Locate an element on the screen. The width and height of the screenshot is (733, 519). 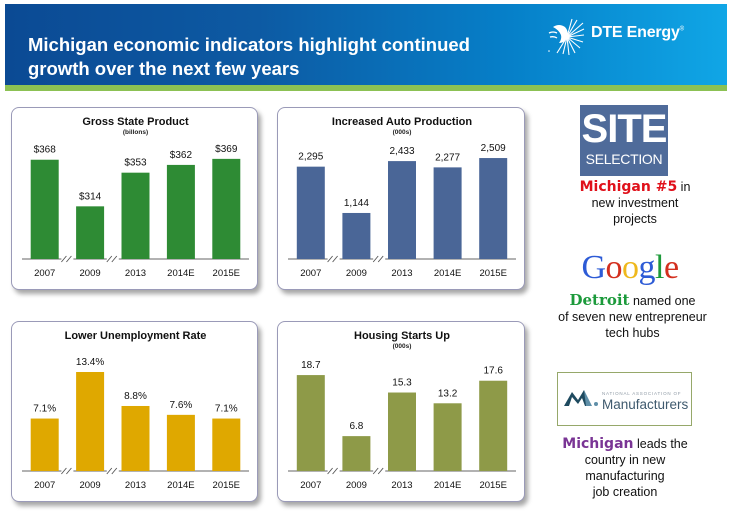
site-selection-logo-big: SITE is located at coordinates (624, 129).